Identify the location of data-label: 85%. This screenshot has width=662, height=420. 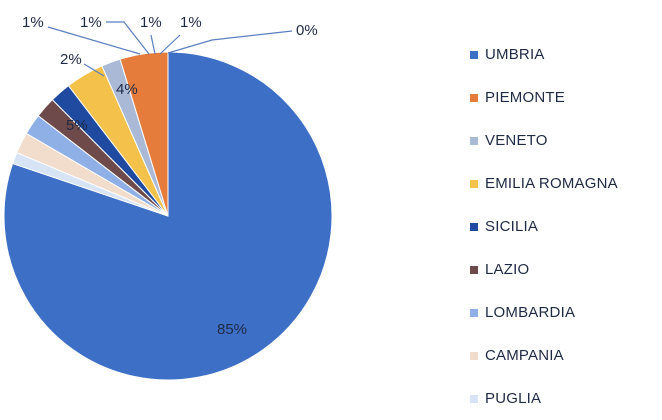
(232, 329).